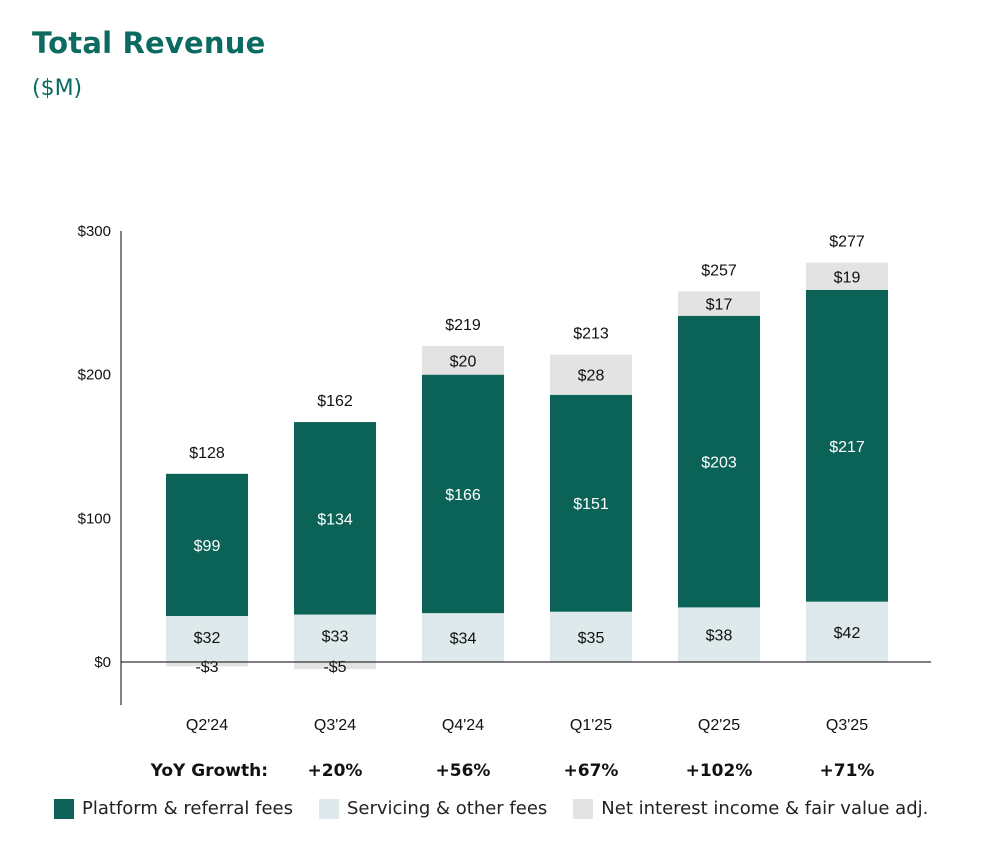 Image resolution: width=1006 pixels, height=844 pixels. What do you see at coordinates (591, 725) in the screenshot?
I see `x-tick-label: Q1'25` at bounding box center [591, 725].